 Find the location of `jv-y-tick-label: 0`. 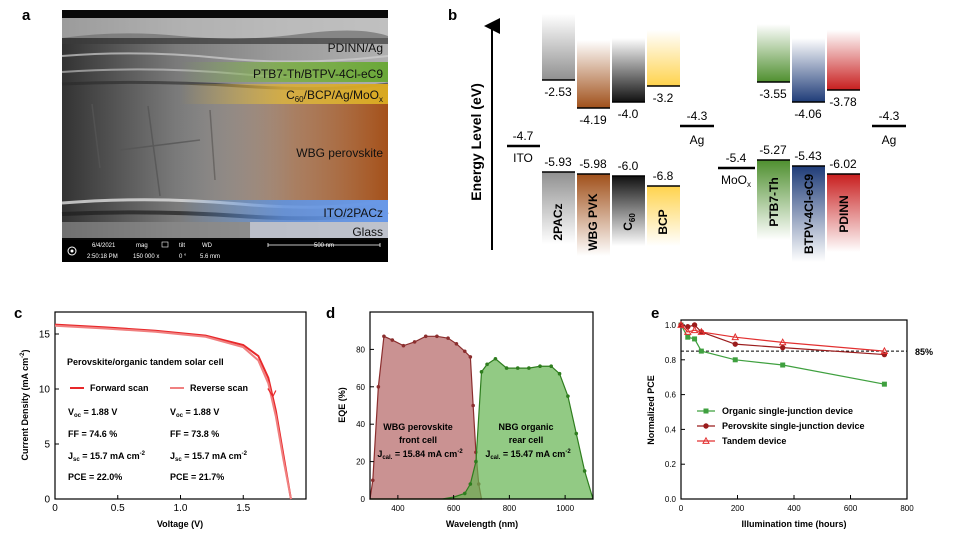

jv-y-tick-label: 0 is located at coordinates (47, 500).